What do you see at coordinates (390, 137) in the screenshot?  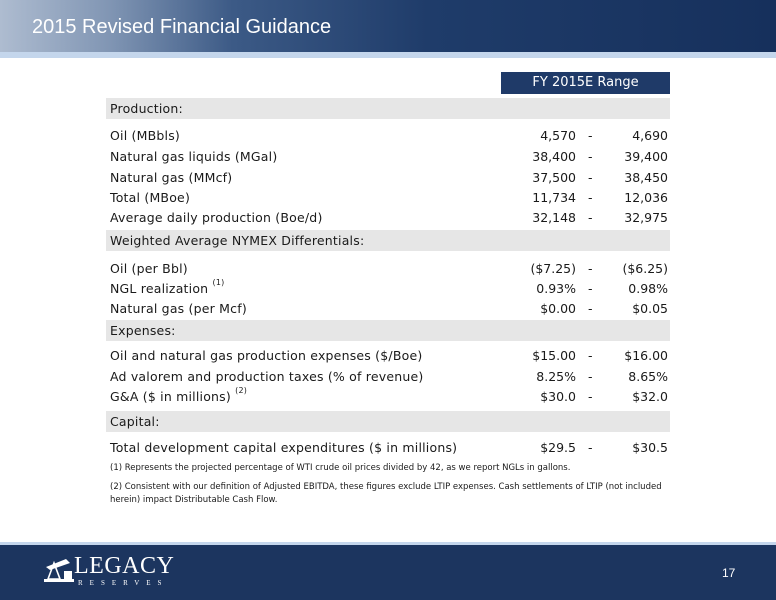 I see `table-row: Oil (MBbls) 4,570 - 4,690` at bounding box center [390, 137].